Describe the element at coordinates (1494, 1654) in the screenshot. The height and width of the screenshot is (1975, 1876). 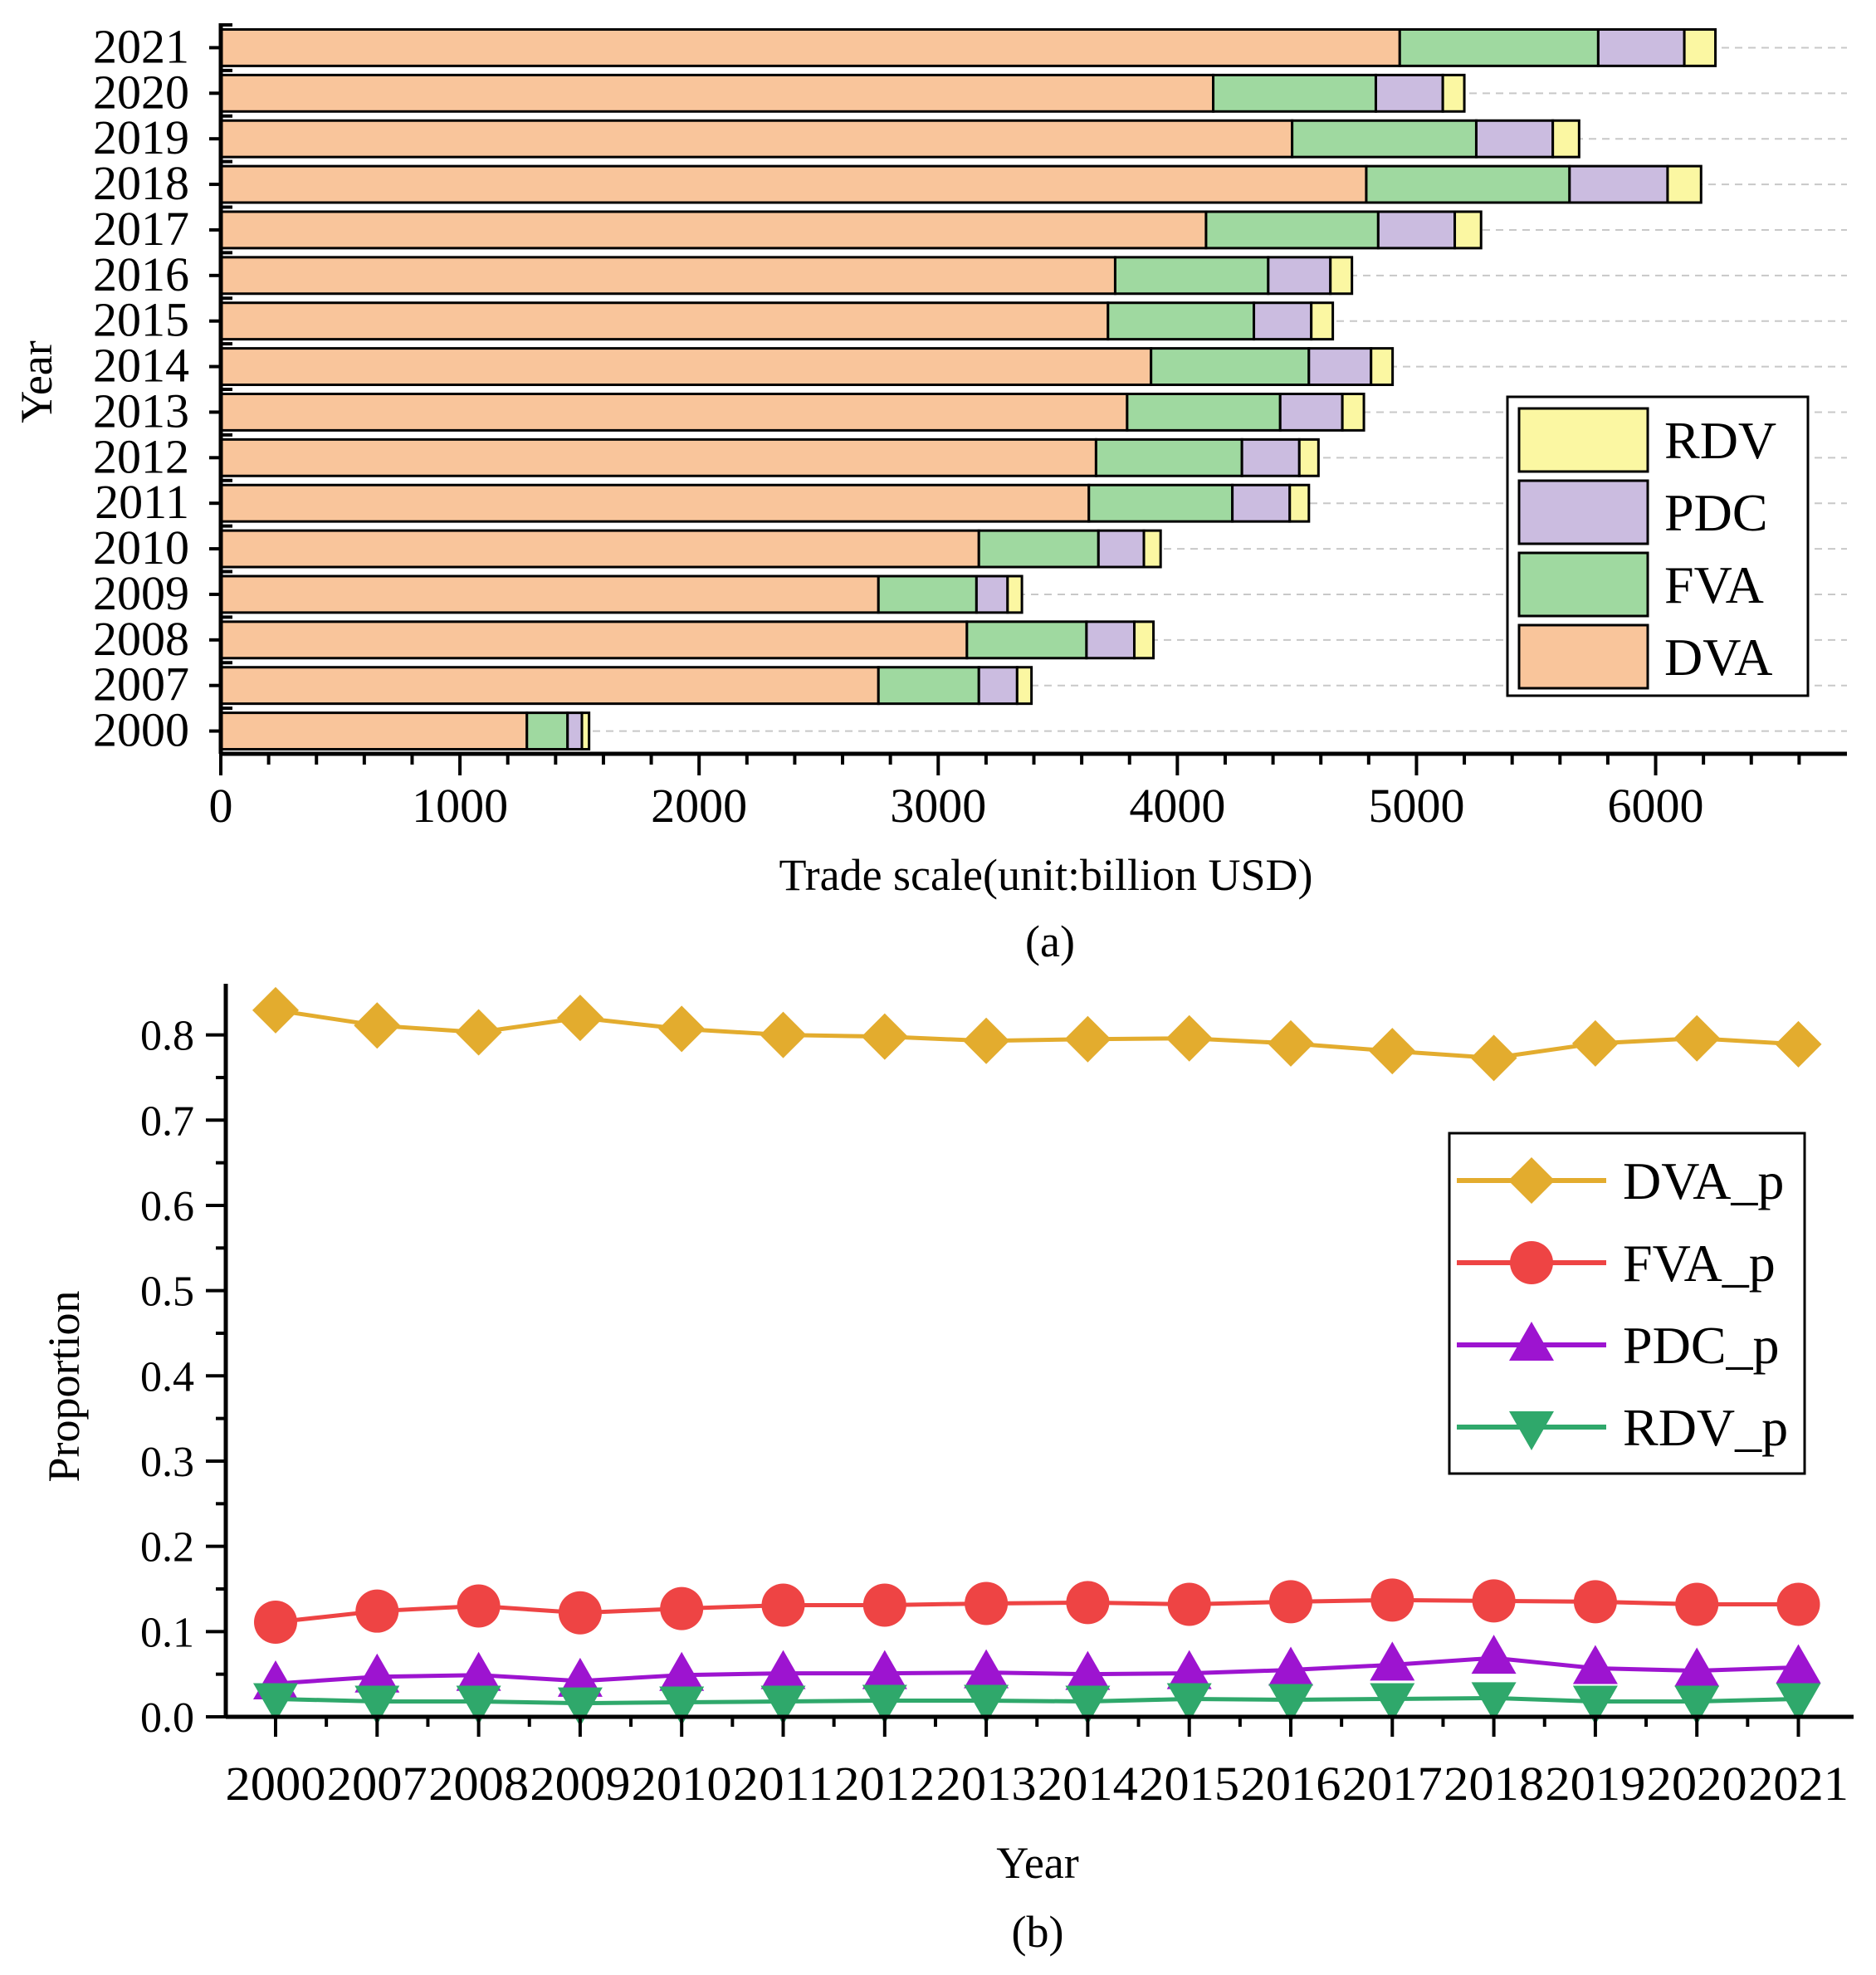
I see `point-pdc_p-2018` at that location.